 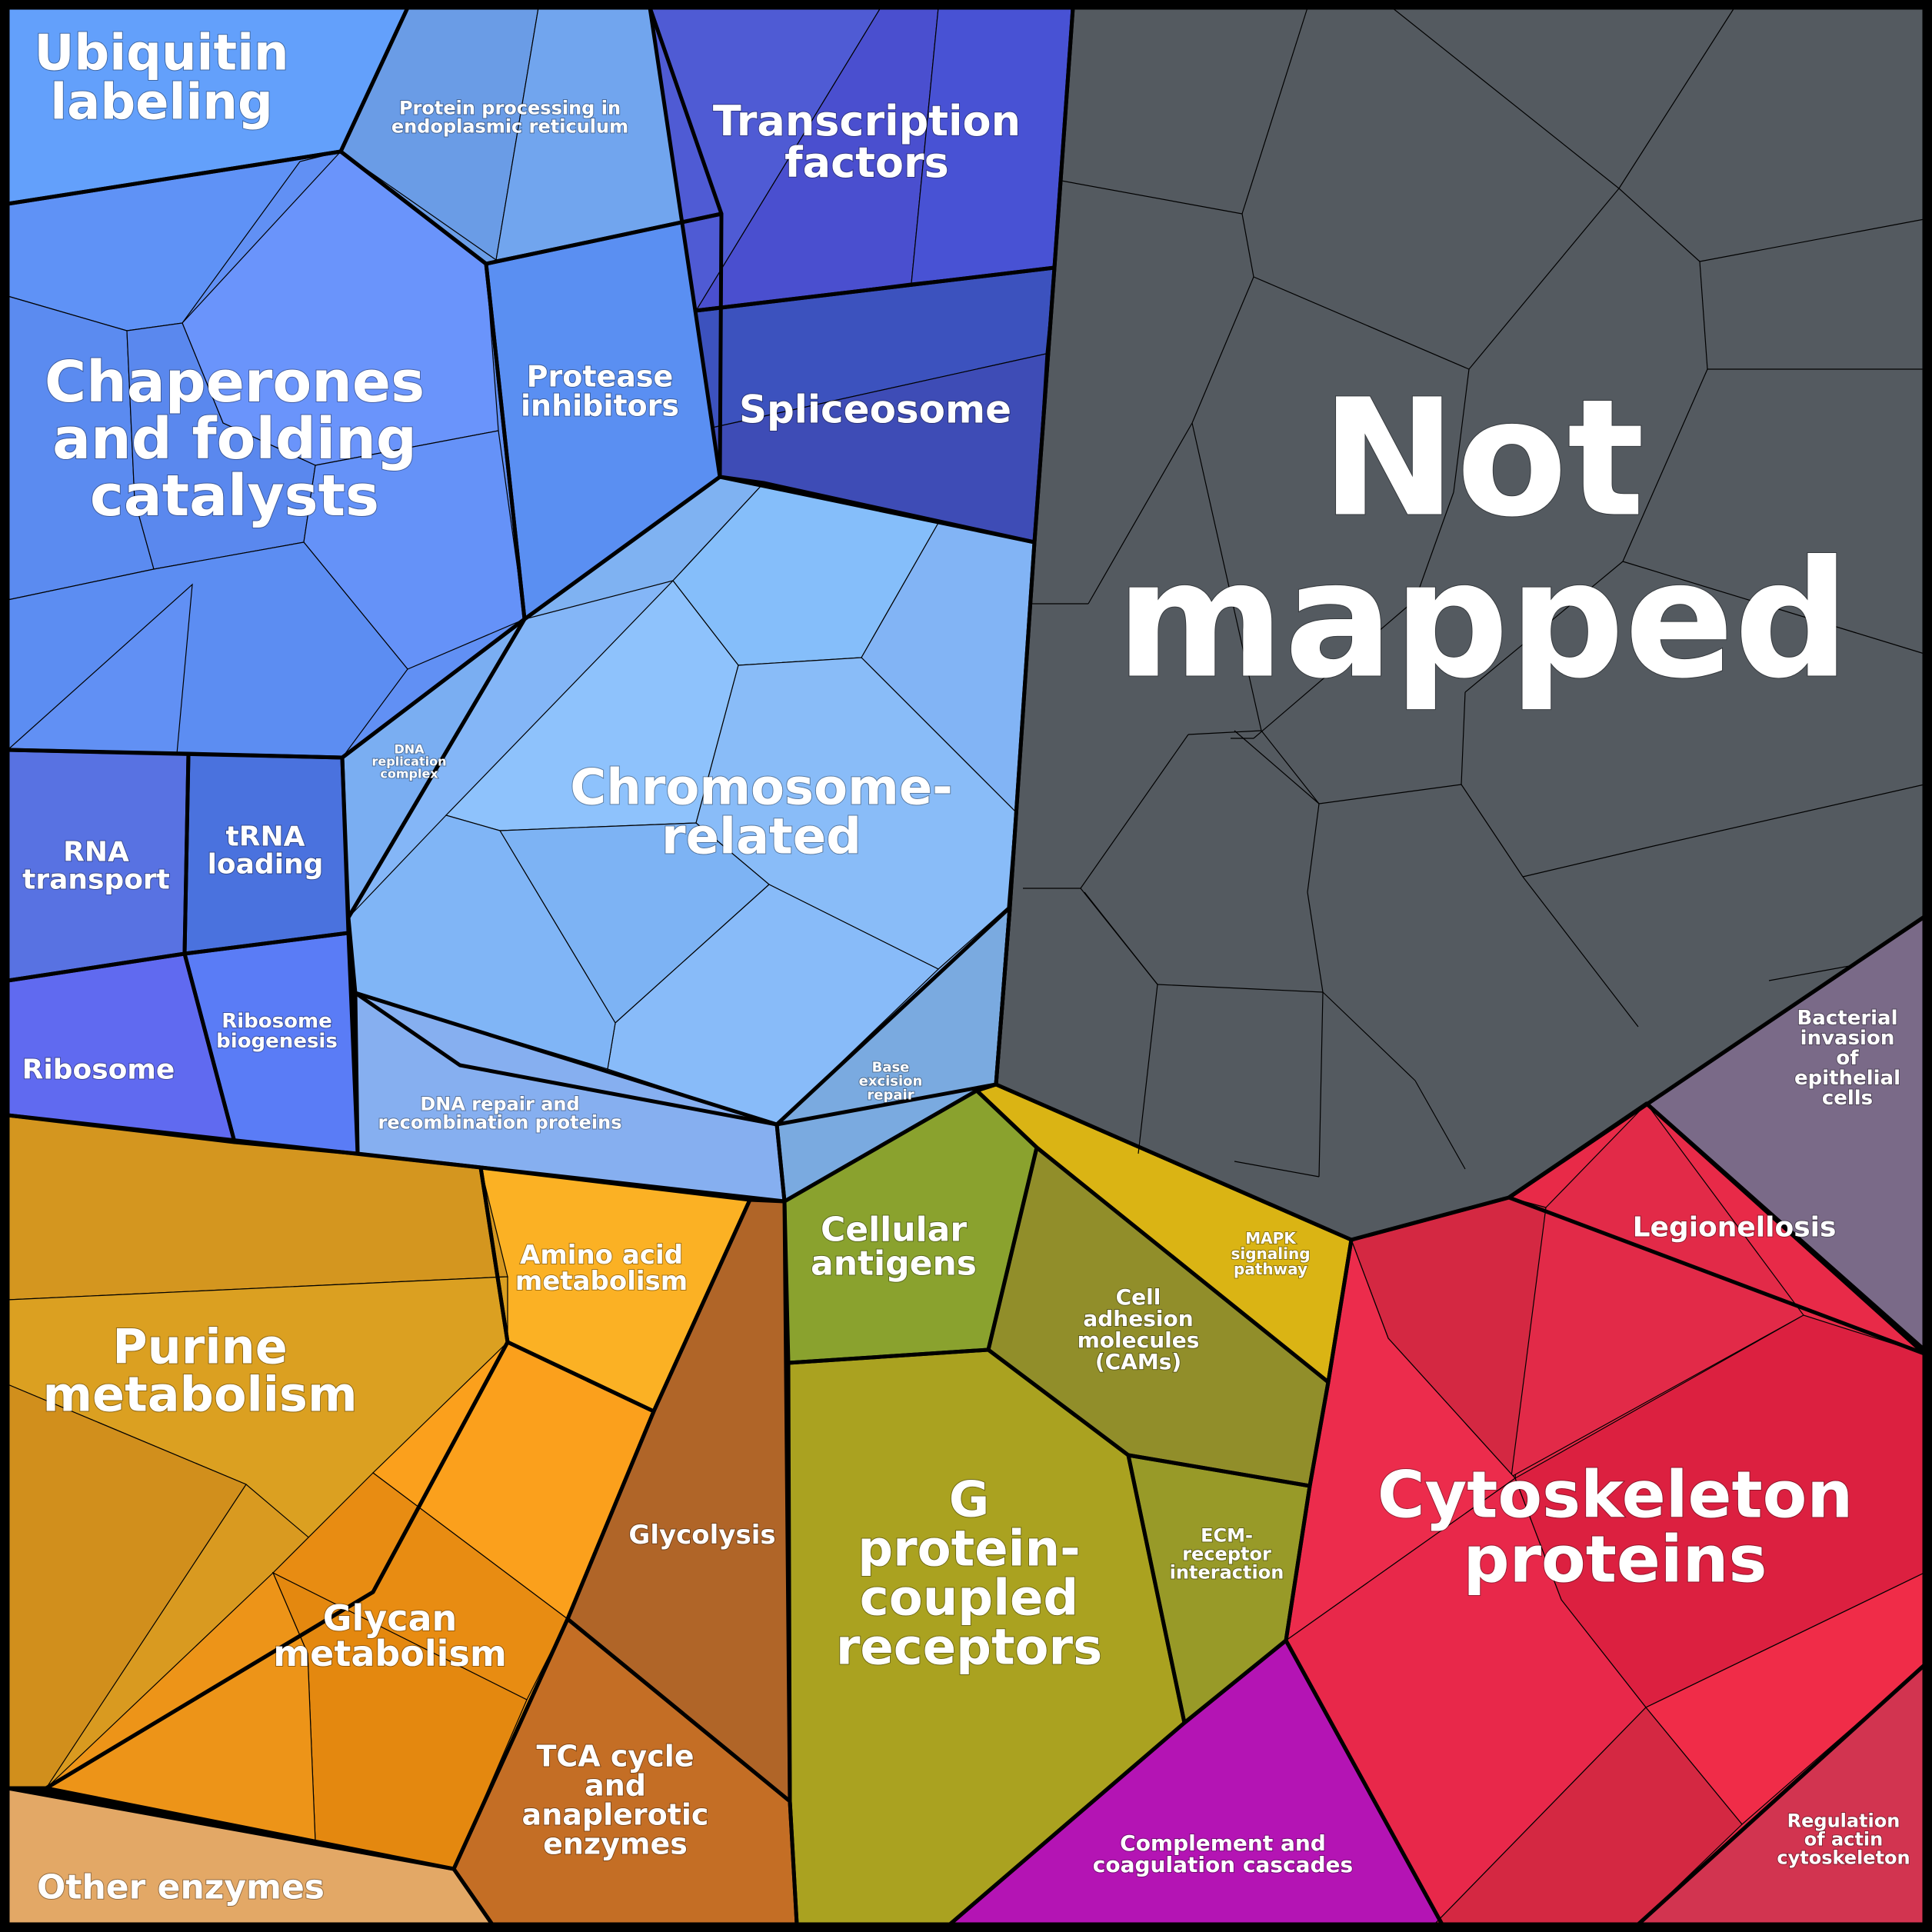 I want to click on label-rna-transport: RNA transport, so click(x=96, y=866).